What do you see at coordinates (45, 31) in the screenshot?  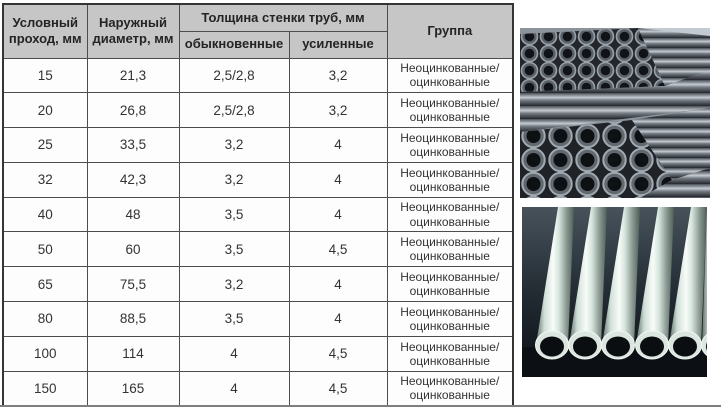 I see `header-nominal-bore: Условный проход, мм` at bounding box center [45, 31].